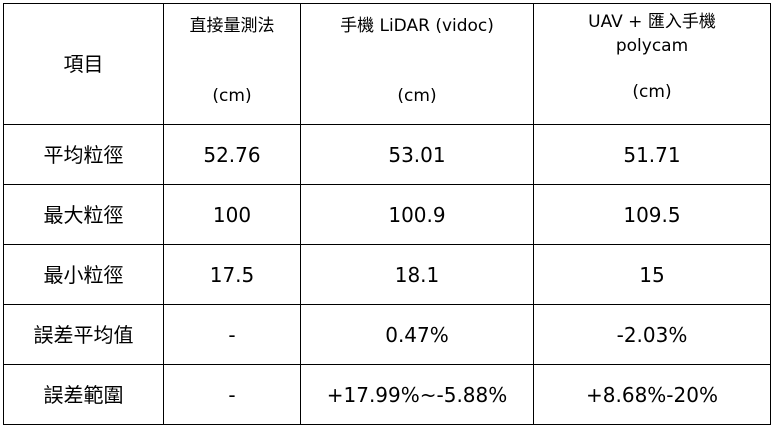 The width and height of the screenshot is (773, 430). What do you see at coordinates (417, 26) in the screenshot?
I see `header-lidar-title: 手機 LiDAR (vidoc)` at bounding box center [417, 26].